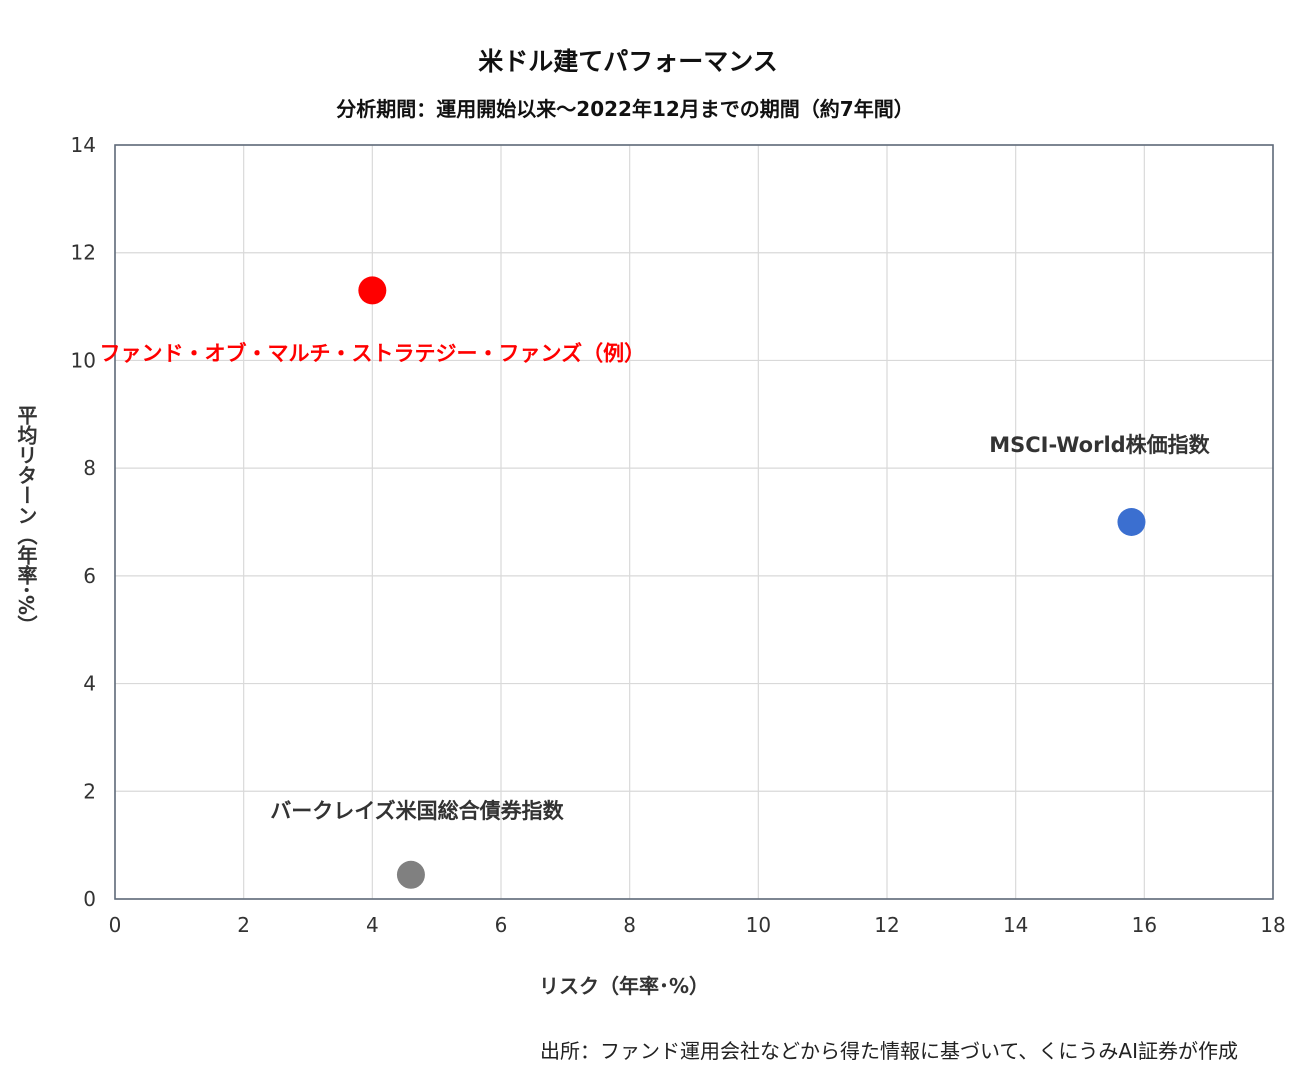  Describe the element at coordinates (243, 925) in the screenshot. I see `x-tick-label: 2` at that location.